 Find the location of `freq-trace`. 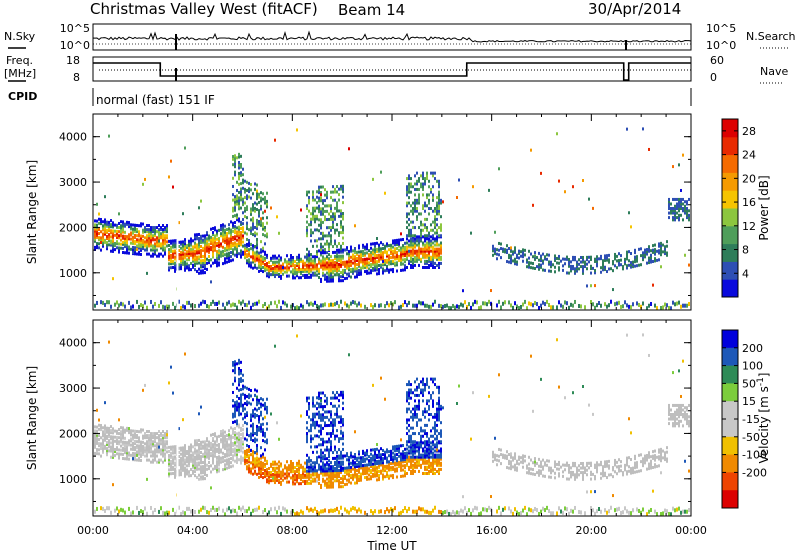

freq-trace is located at coordinates (392, 72).